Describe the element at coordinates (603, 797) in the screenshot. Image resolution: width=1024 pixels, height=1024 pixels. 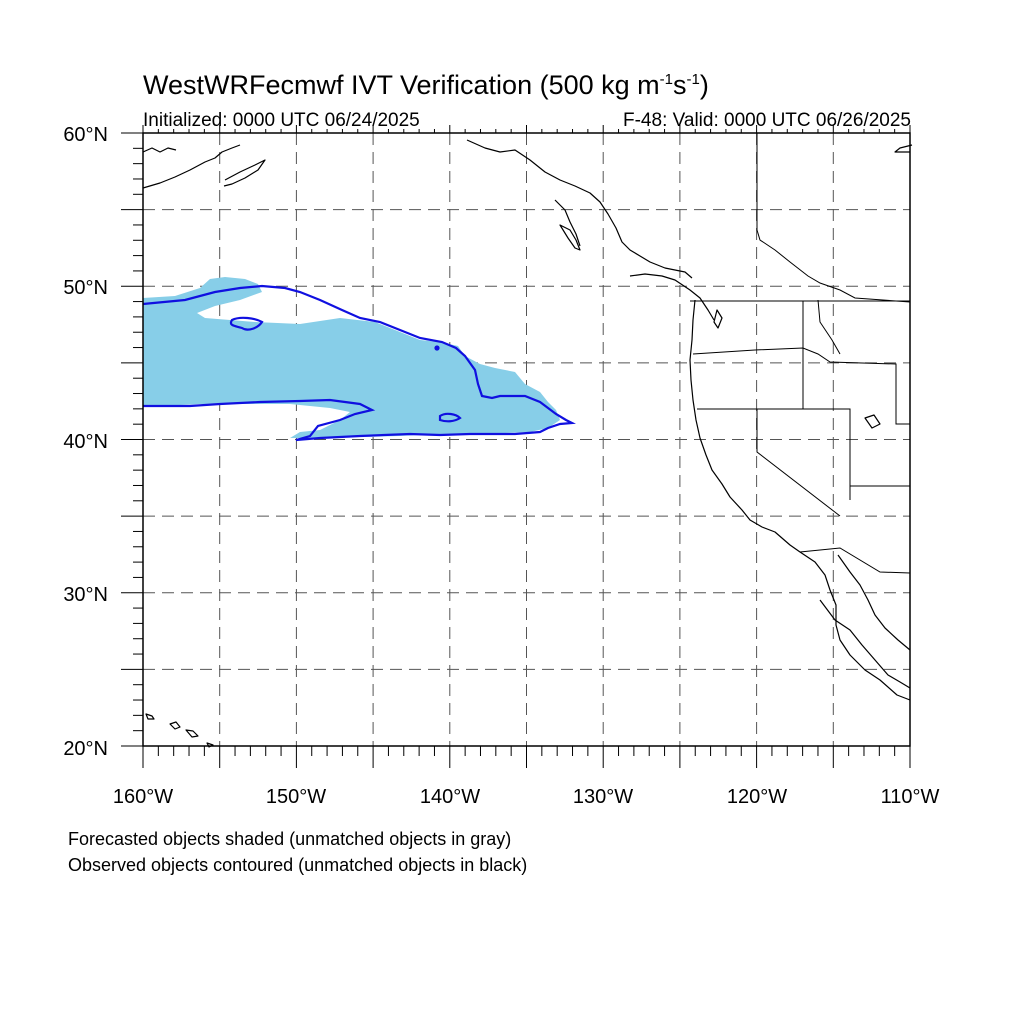
I see `lon-label-130w: 130°W` at that location.